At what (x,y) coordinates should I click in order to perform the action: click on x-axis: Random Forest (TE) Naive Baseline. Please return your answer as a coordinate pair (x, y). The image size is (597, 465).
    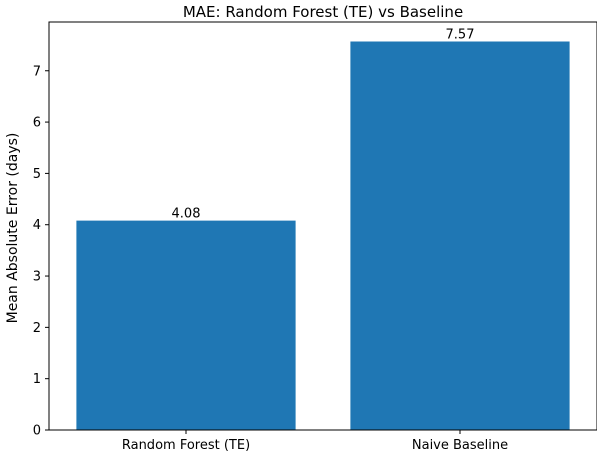
    Looking at the image, I should click on (315, 441).